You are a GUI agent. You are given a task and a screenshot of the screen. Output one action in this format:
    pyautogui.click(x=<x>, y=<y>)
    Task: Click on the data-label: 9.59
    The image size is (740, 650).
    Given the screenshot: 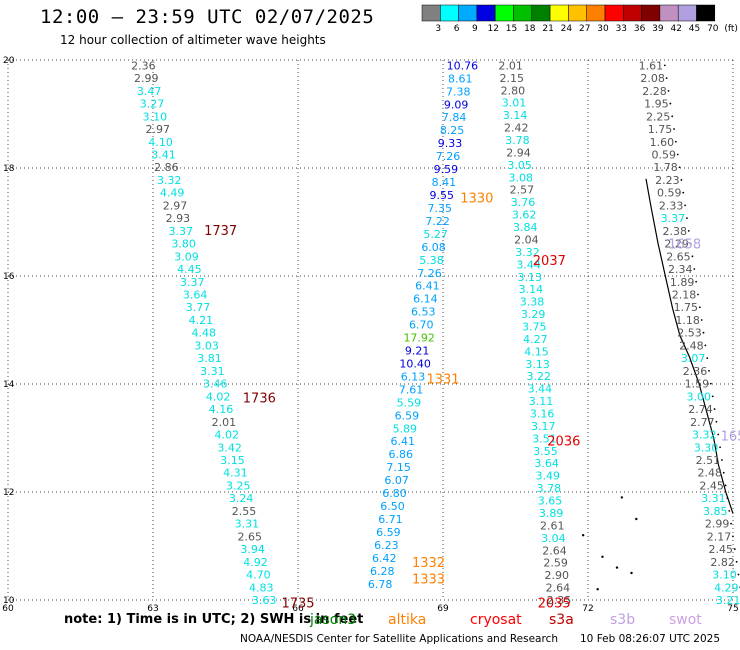 What is the action you would take?
    pyautogui.click(x=446, y=169)
    